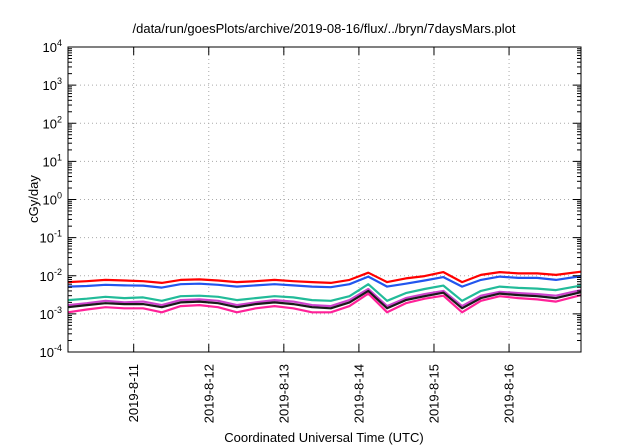 The height and width of the screenshot is (448, 640). I want to click on y-tick-label: 10³, so click(52, 84).